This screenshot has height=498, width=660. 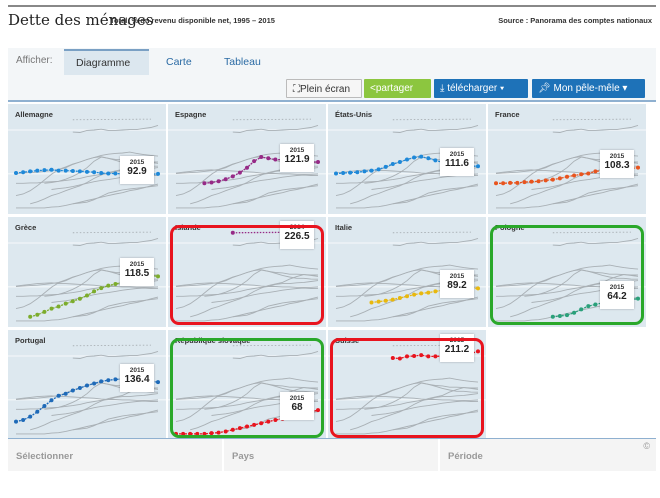 I want to click on label-value: 211.2, so click(x=457, y=349).